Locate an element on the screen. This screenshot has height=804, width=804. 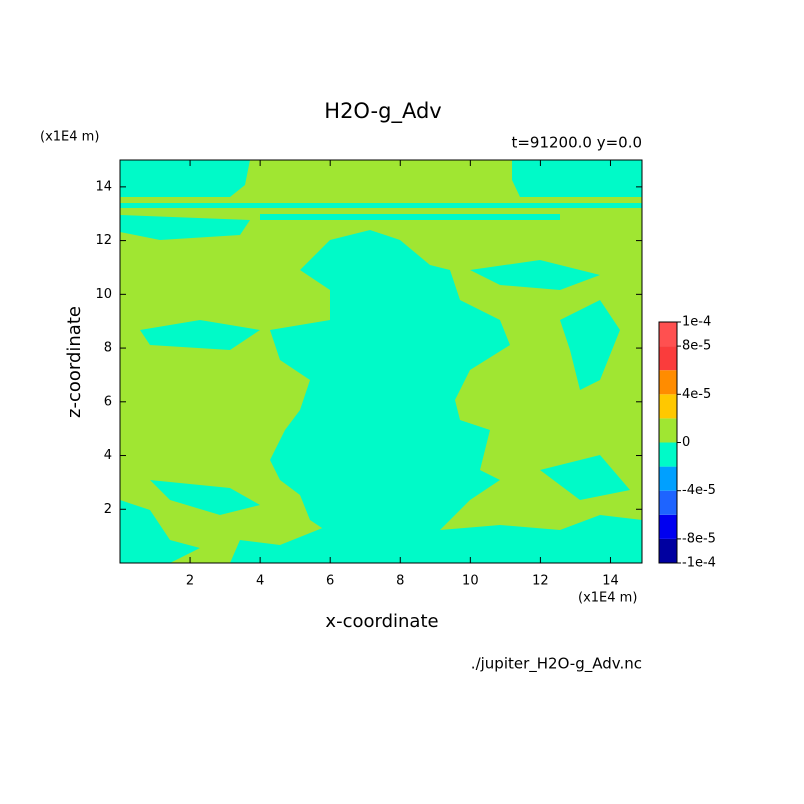
colorbar-tick-label: -8e-5 is located at coordinates (699, 538).